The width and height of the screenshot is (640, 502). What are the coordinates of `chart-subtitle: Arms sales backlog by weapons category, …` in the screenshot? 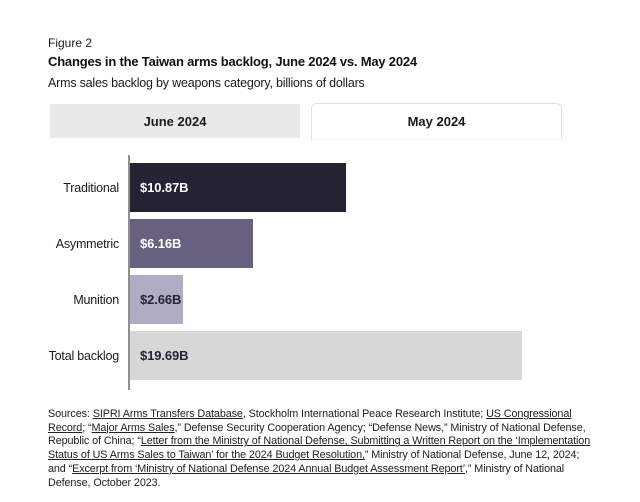 It's located at (206, 83).